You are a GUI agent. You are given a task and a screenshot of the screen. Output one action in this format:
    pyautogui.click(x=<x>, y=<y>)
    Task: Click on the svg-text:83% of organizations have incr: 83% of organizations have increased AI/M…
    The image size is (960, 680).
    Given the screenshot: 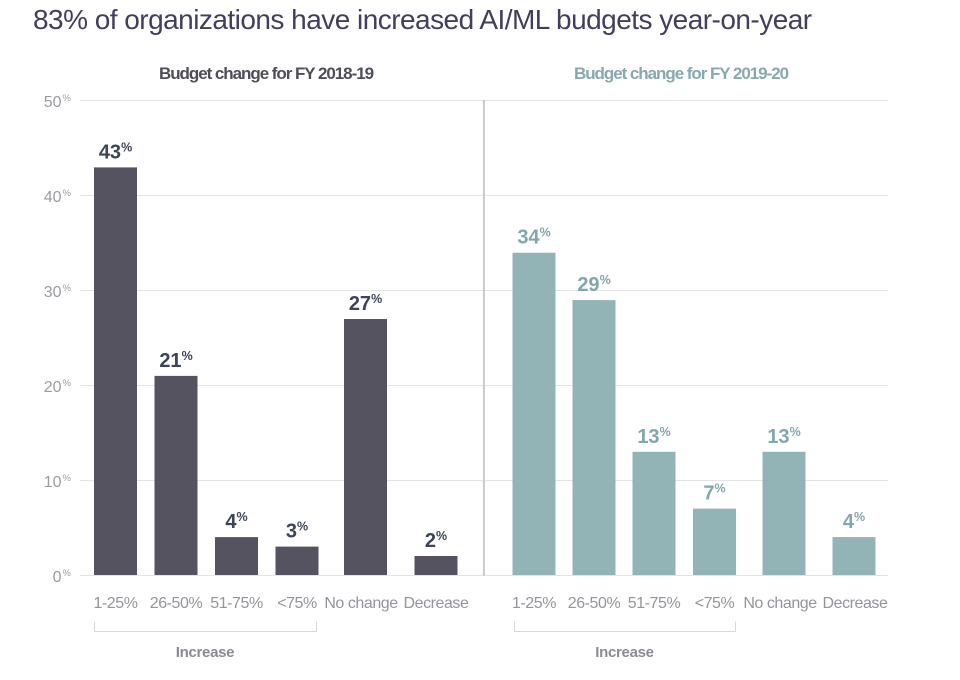 What is the action you would take?
    pyautogui.click(x=422, y=19)
    